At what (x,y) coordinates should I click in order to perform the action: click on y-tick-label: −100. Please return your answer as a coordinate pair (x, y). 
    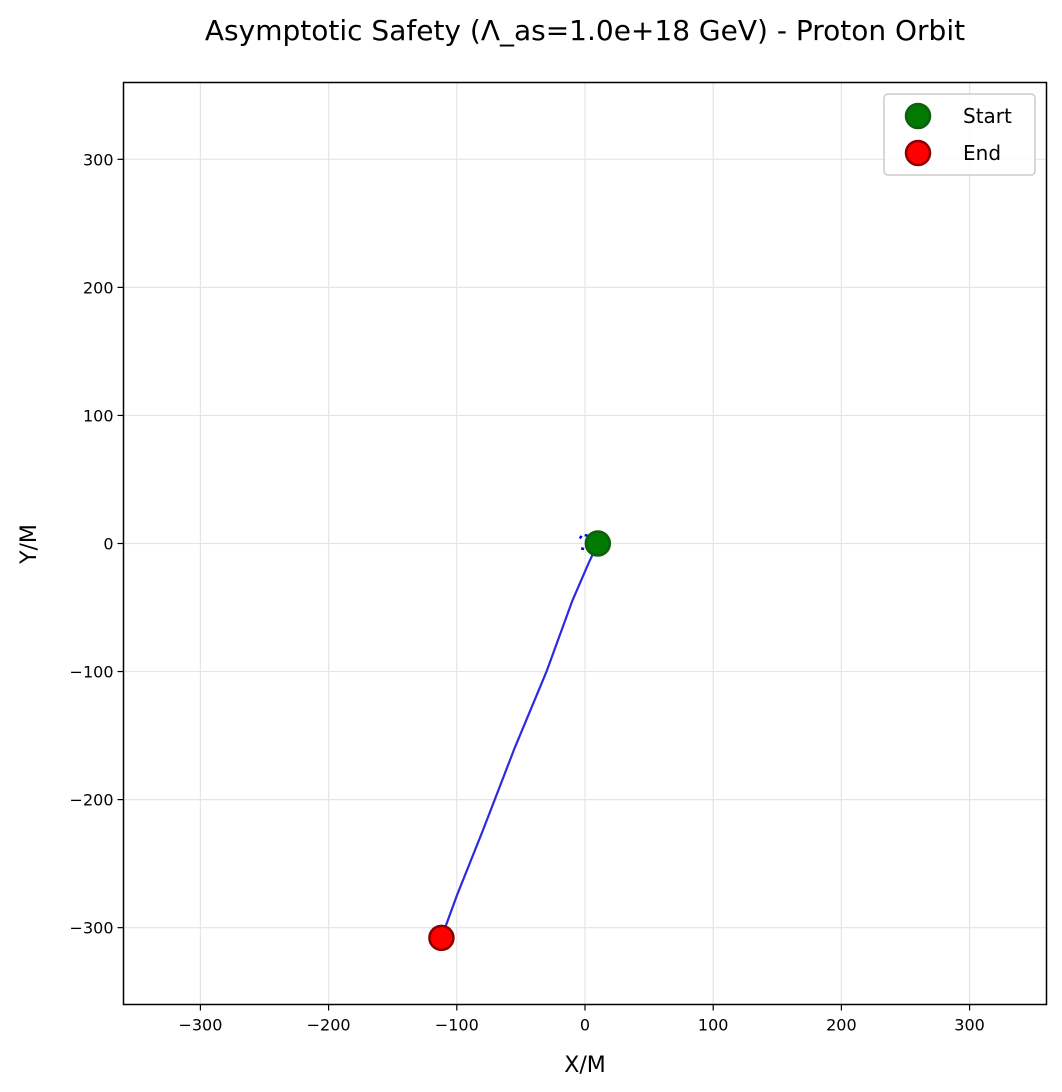
    Looking at the image, I should click on (92, 672).